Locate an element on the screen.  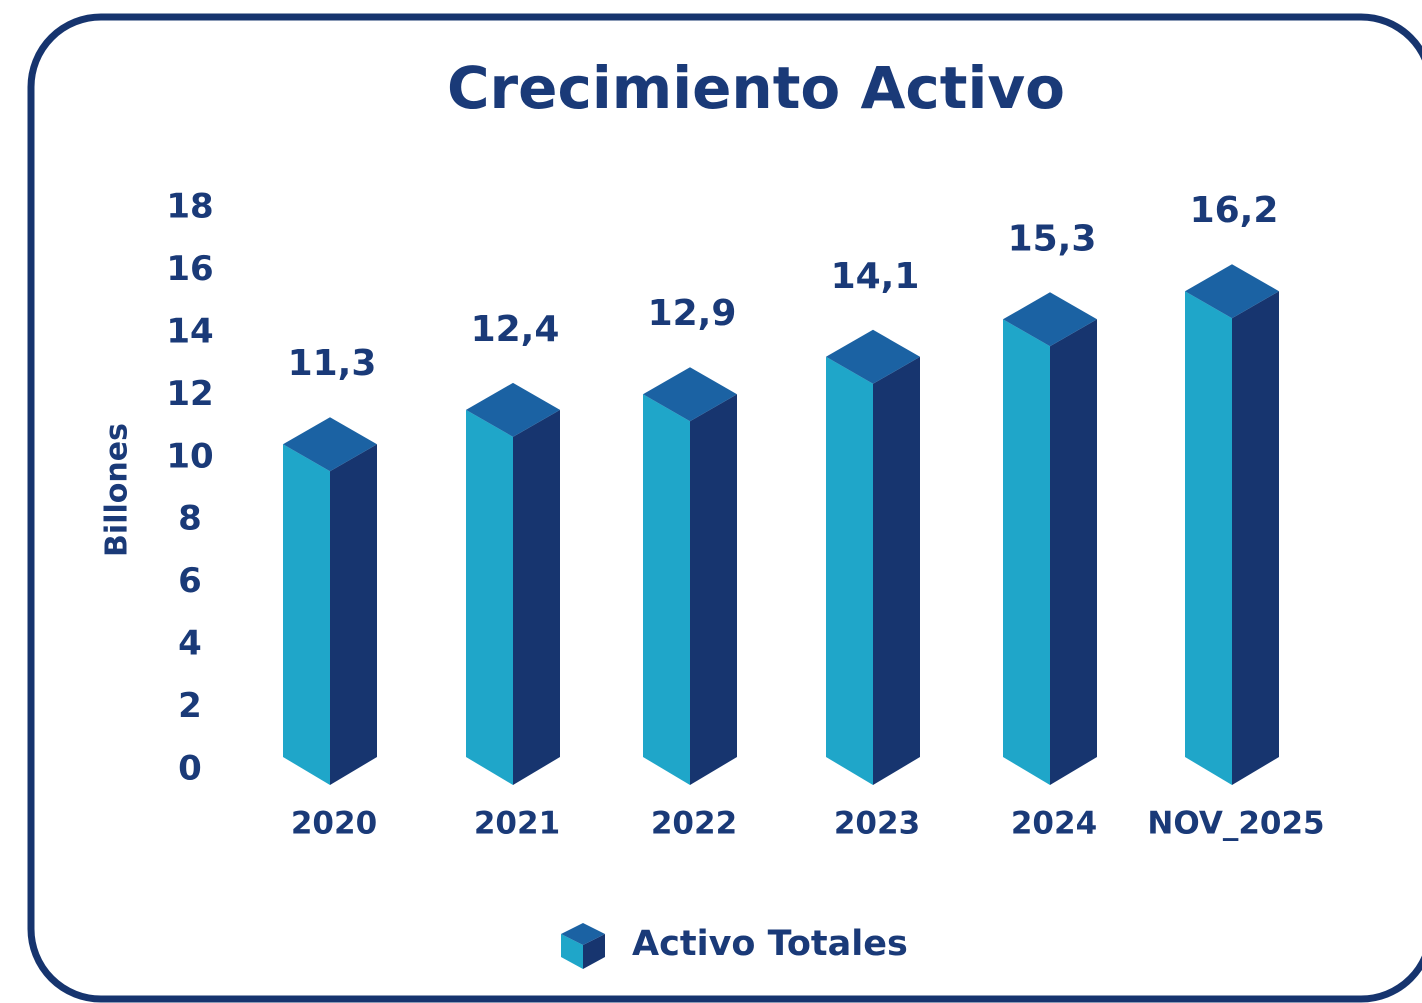
x-tick-label: 2023 is located at coordinates (877, 824).